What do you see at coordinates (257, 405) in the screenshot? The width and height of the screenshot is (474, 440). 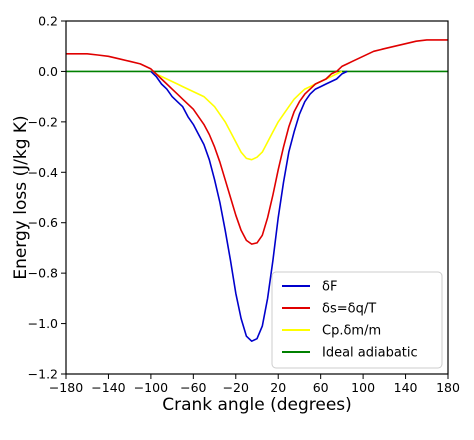 I see `x-axis-title: Crank angle (degrees)` at bounding box center [257, 405].